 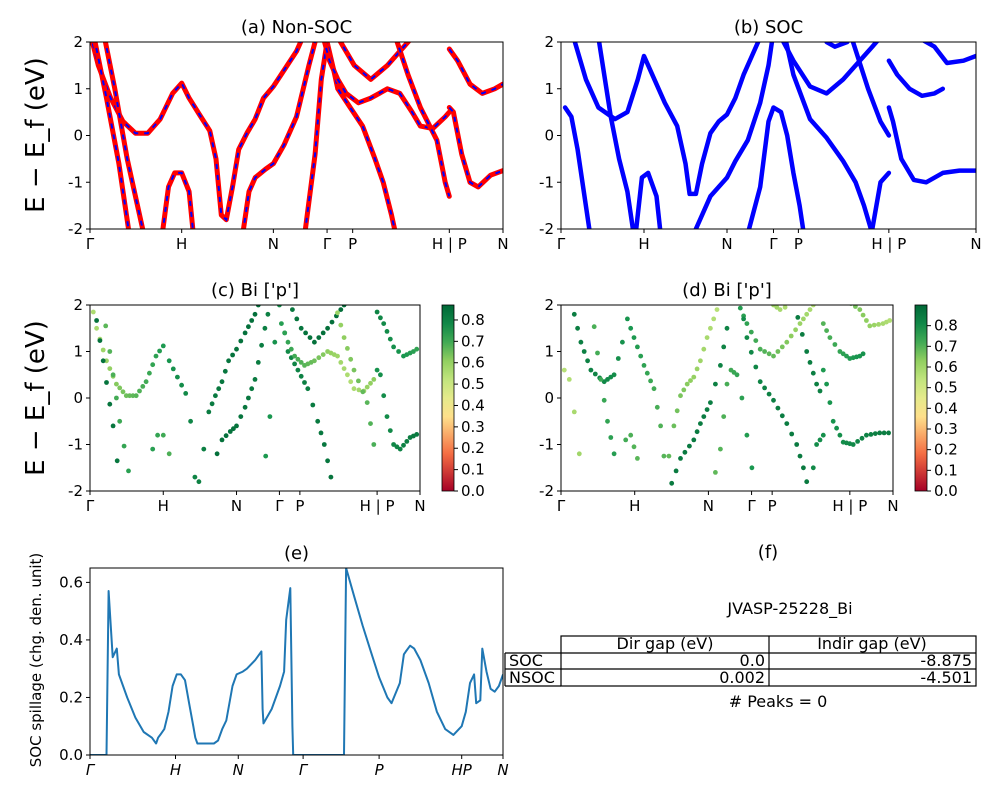 What do you see at coordinates (236, 506) in the screenshot?
I see `x-tick-label: N` at bounding box center [236, 506].